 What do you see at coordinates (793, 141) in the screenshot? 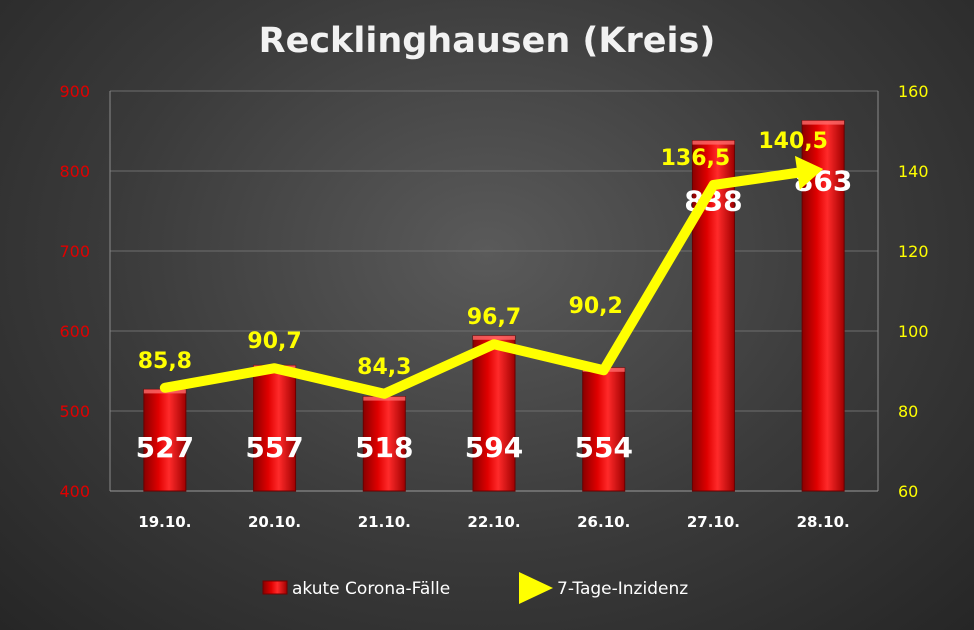
I see `line-data-label: 140,5` at bounding box center [793, 141].